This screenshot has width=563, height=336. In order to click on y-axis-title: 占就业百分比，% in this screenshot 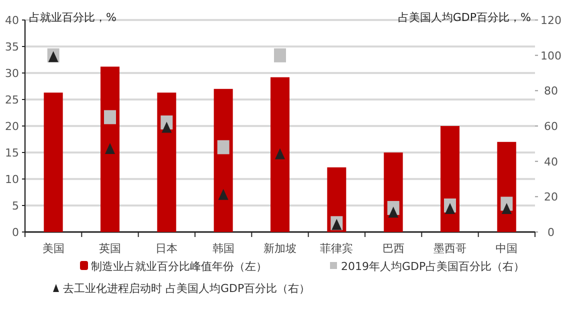, I will do `click(72, 17)`.